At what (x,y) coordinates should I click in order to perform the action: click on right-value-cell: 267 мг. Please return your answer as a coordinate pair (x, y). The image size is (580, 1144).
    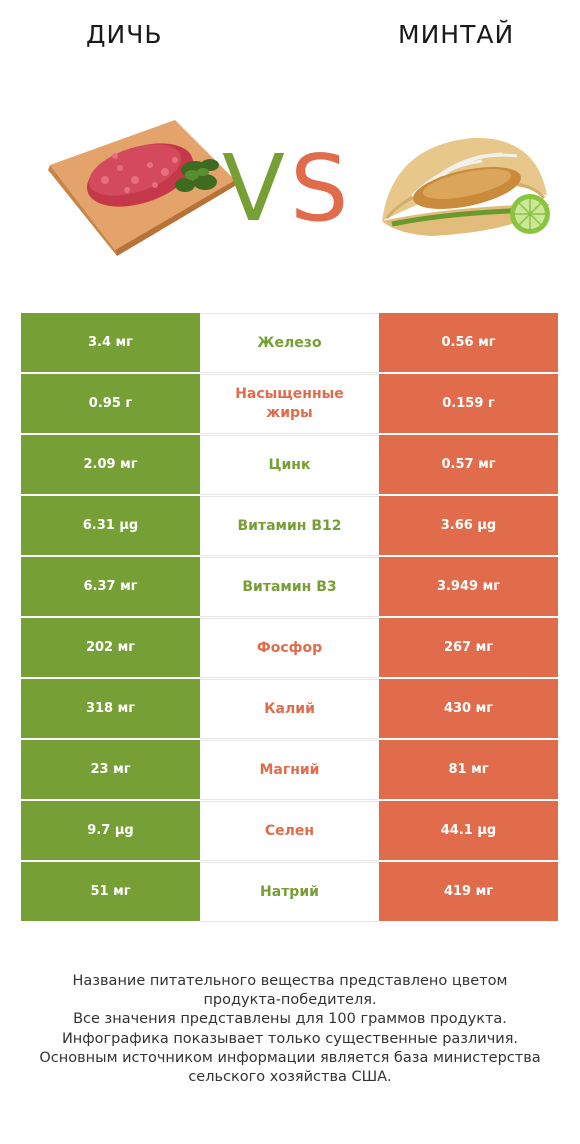
    Looking at the image, I should click on (468, 648).